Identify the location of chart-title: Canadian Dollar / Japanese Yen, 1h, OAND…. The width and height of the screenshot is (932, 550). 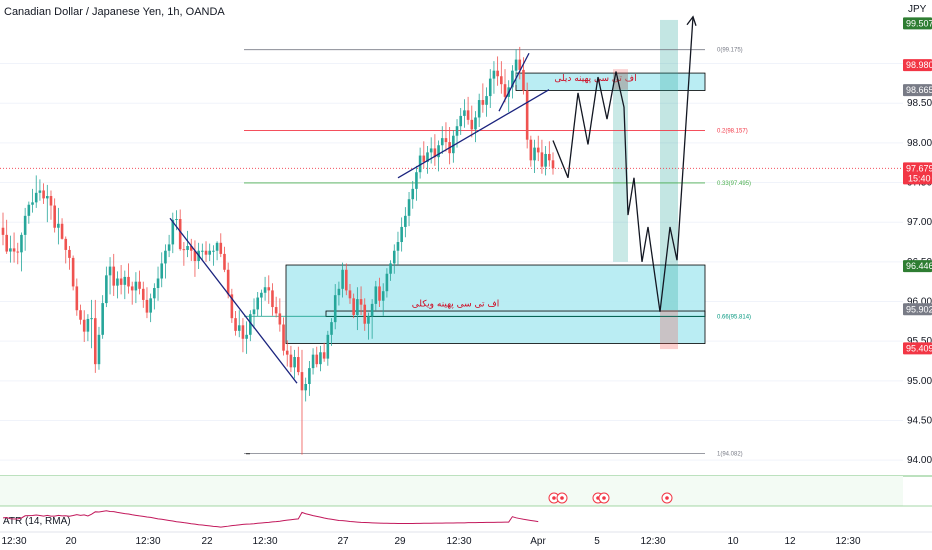
(114, 12).